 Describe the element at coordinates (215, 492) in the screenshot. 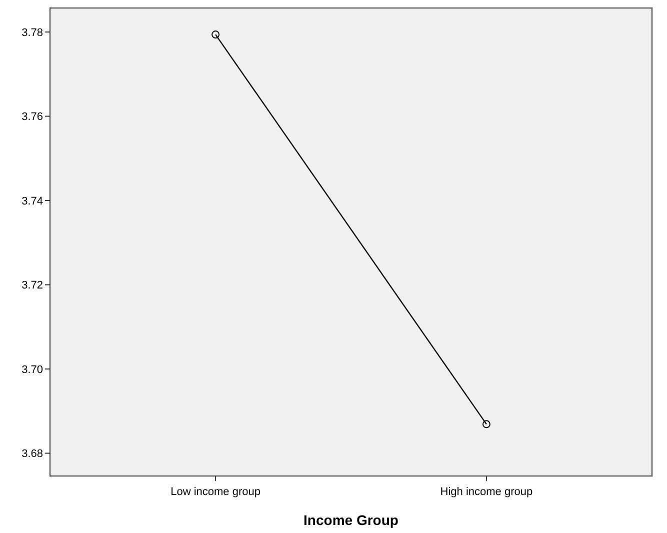

I see `x-tick-label: Low income group` at that location.